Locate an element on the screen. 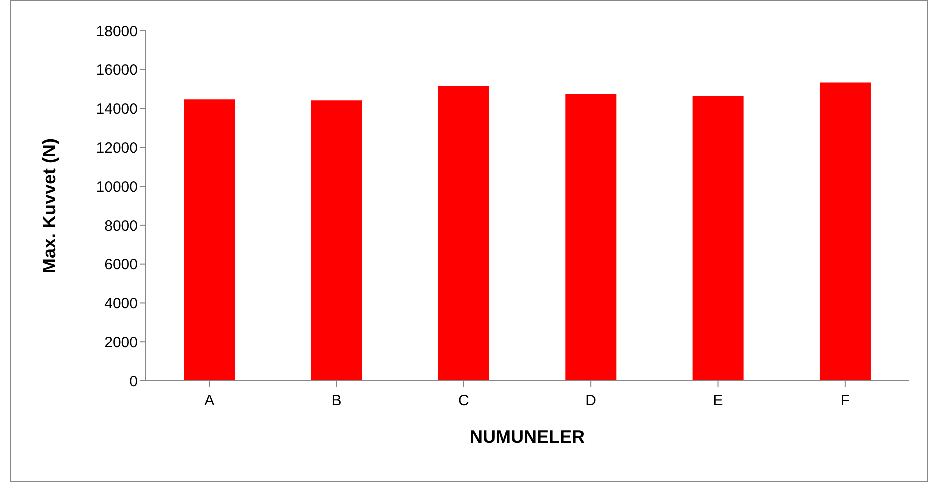  y-tick-label: 0 is located at coordinates (134, 381).